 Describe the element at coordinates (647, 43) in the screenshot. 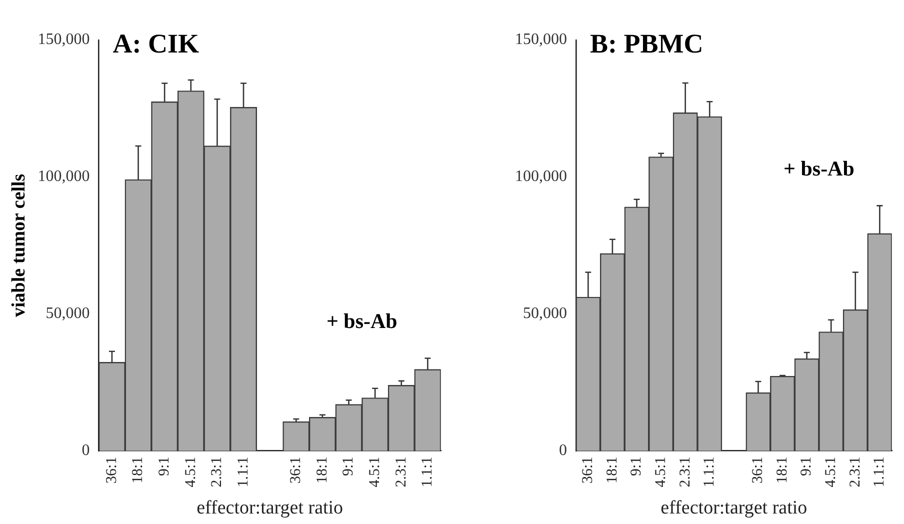

I see `chart-title: B: PBMC` at that location.